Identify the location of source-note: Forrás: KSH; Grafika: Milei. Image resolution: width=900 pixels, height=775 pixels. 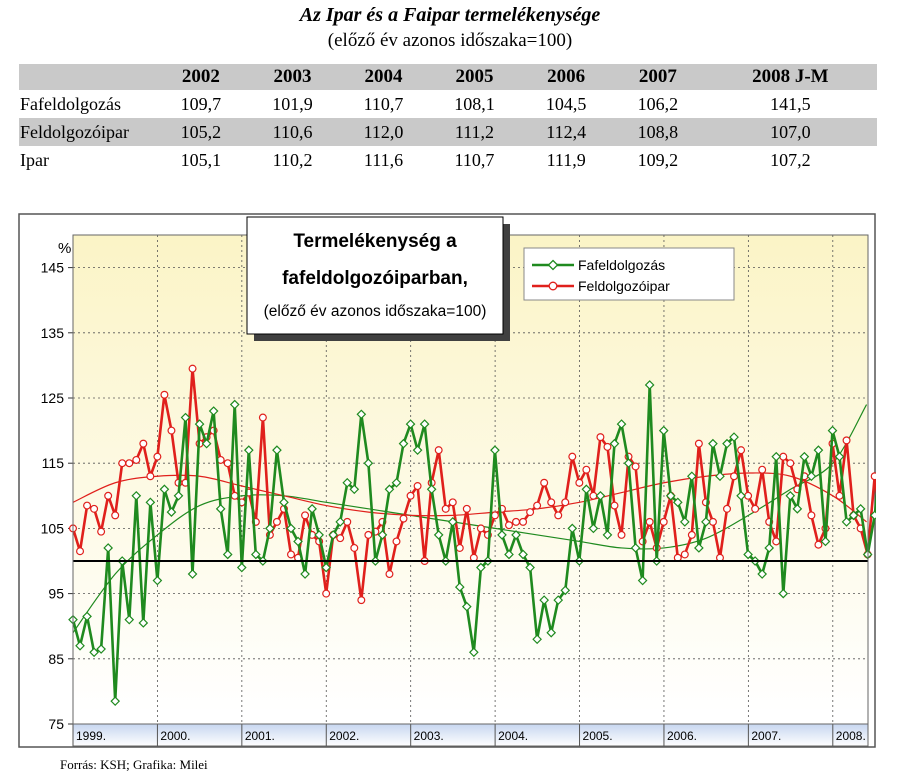
(134, 764).